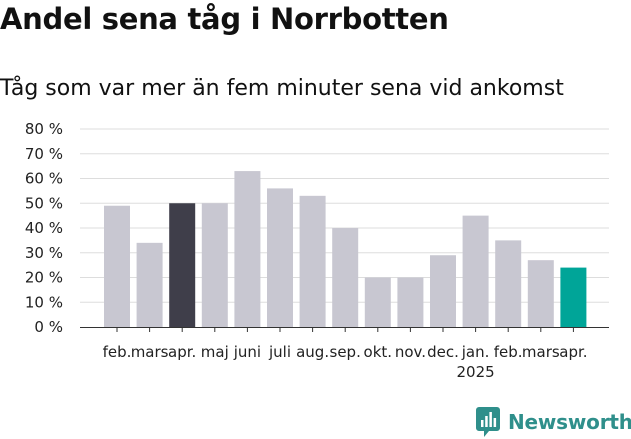 The width and height of the screenshot is (631, 439). What do you see at coordinates (44, 253) in the screenshot?
I see `y-tick-label: 30 %` at bounding box center [44, 253].